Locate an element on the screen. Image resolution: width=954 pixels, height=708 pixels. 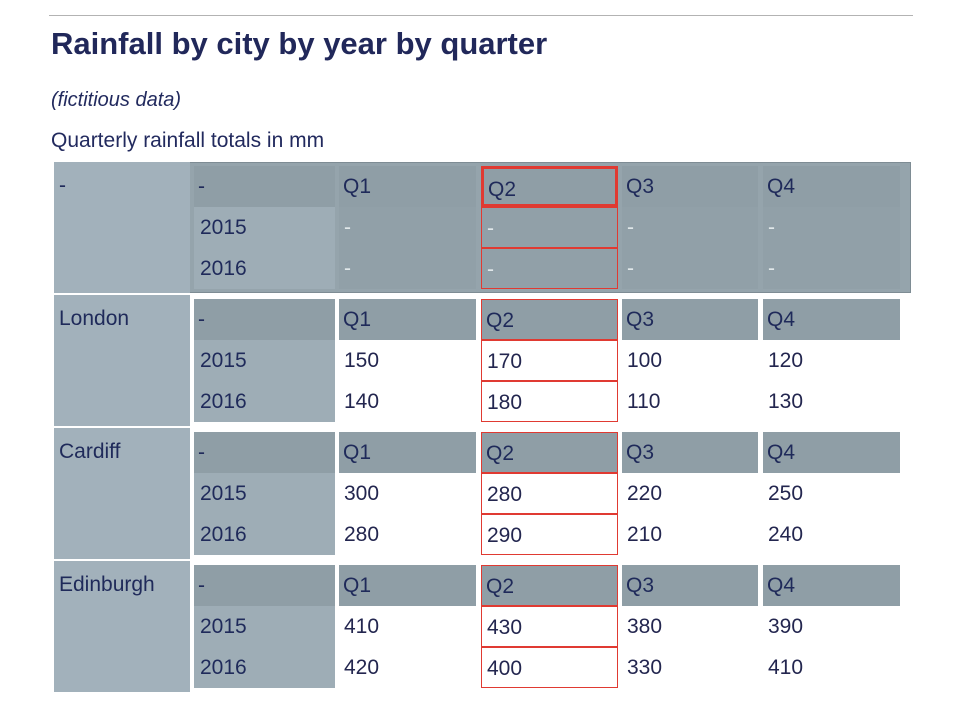
value-cell: 110 is located at coordinates (644, 401).